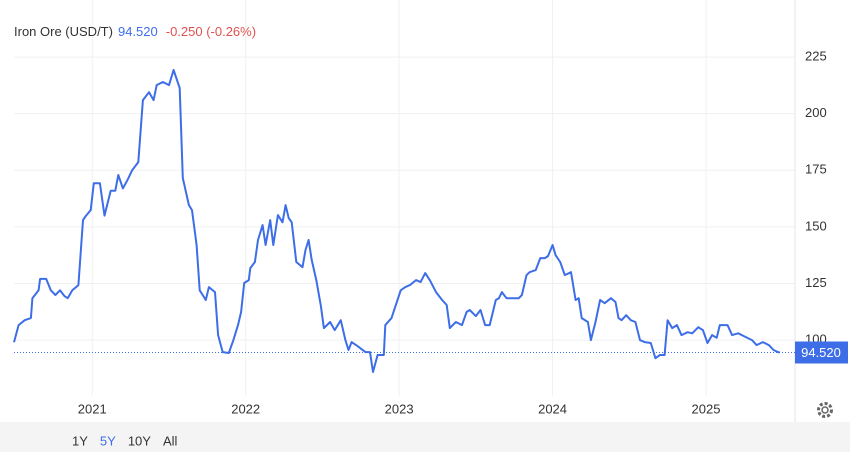 The height and width of the screenshot is (452, 850). Describe the element at coordinates (399, 408) in the screenshot. I see `x-tick-label: 2023` at that location.